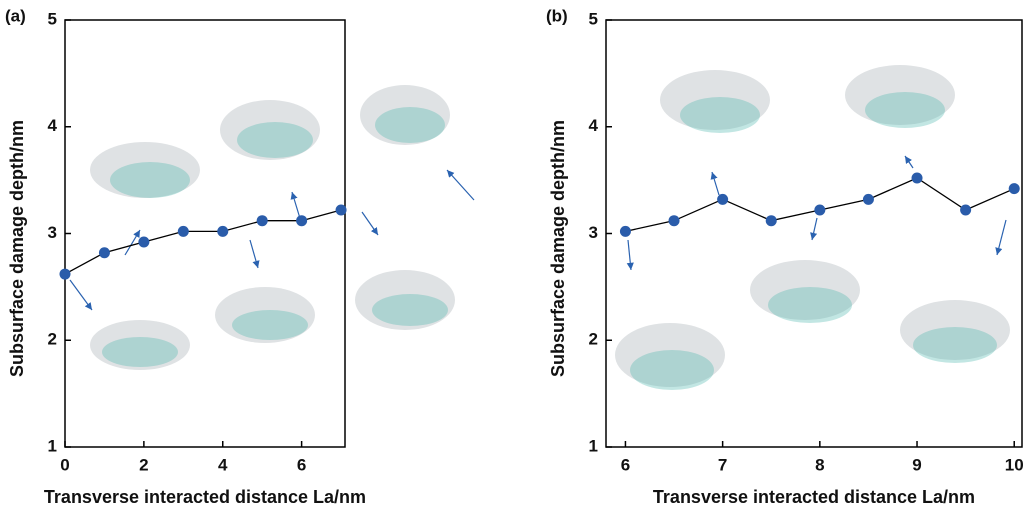  I want to click on x-tick-label: 9, so click(916, 464).